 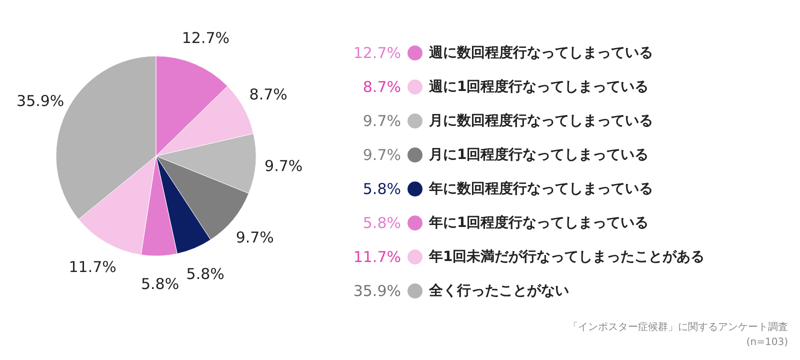 I want to click on text: 8.7%, so click(x=381, y=87).